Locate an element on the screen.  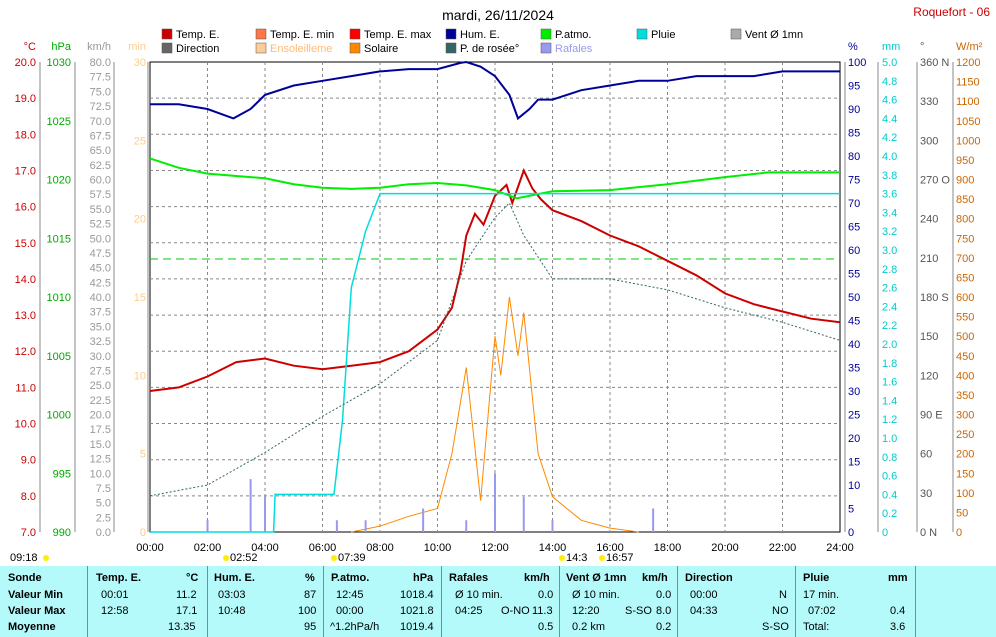
gust-min-label: Ø 10 min. is located at coordinates (479, 595).